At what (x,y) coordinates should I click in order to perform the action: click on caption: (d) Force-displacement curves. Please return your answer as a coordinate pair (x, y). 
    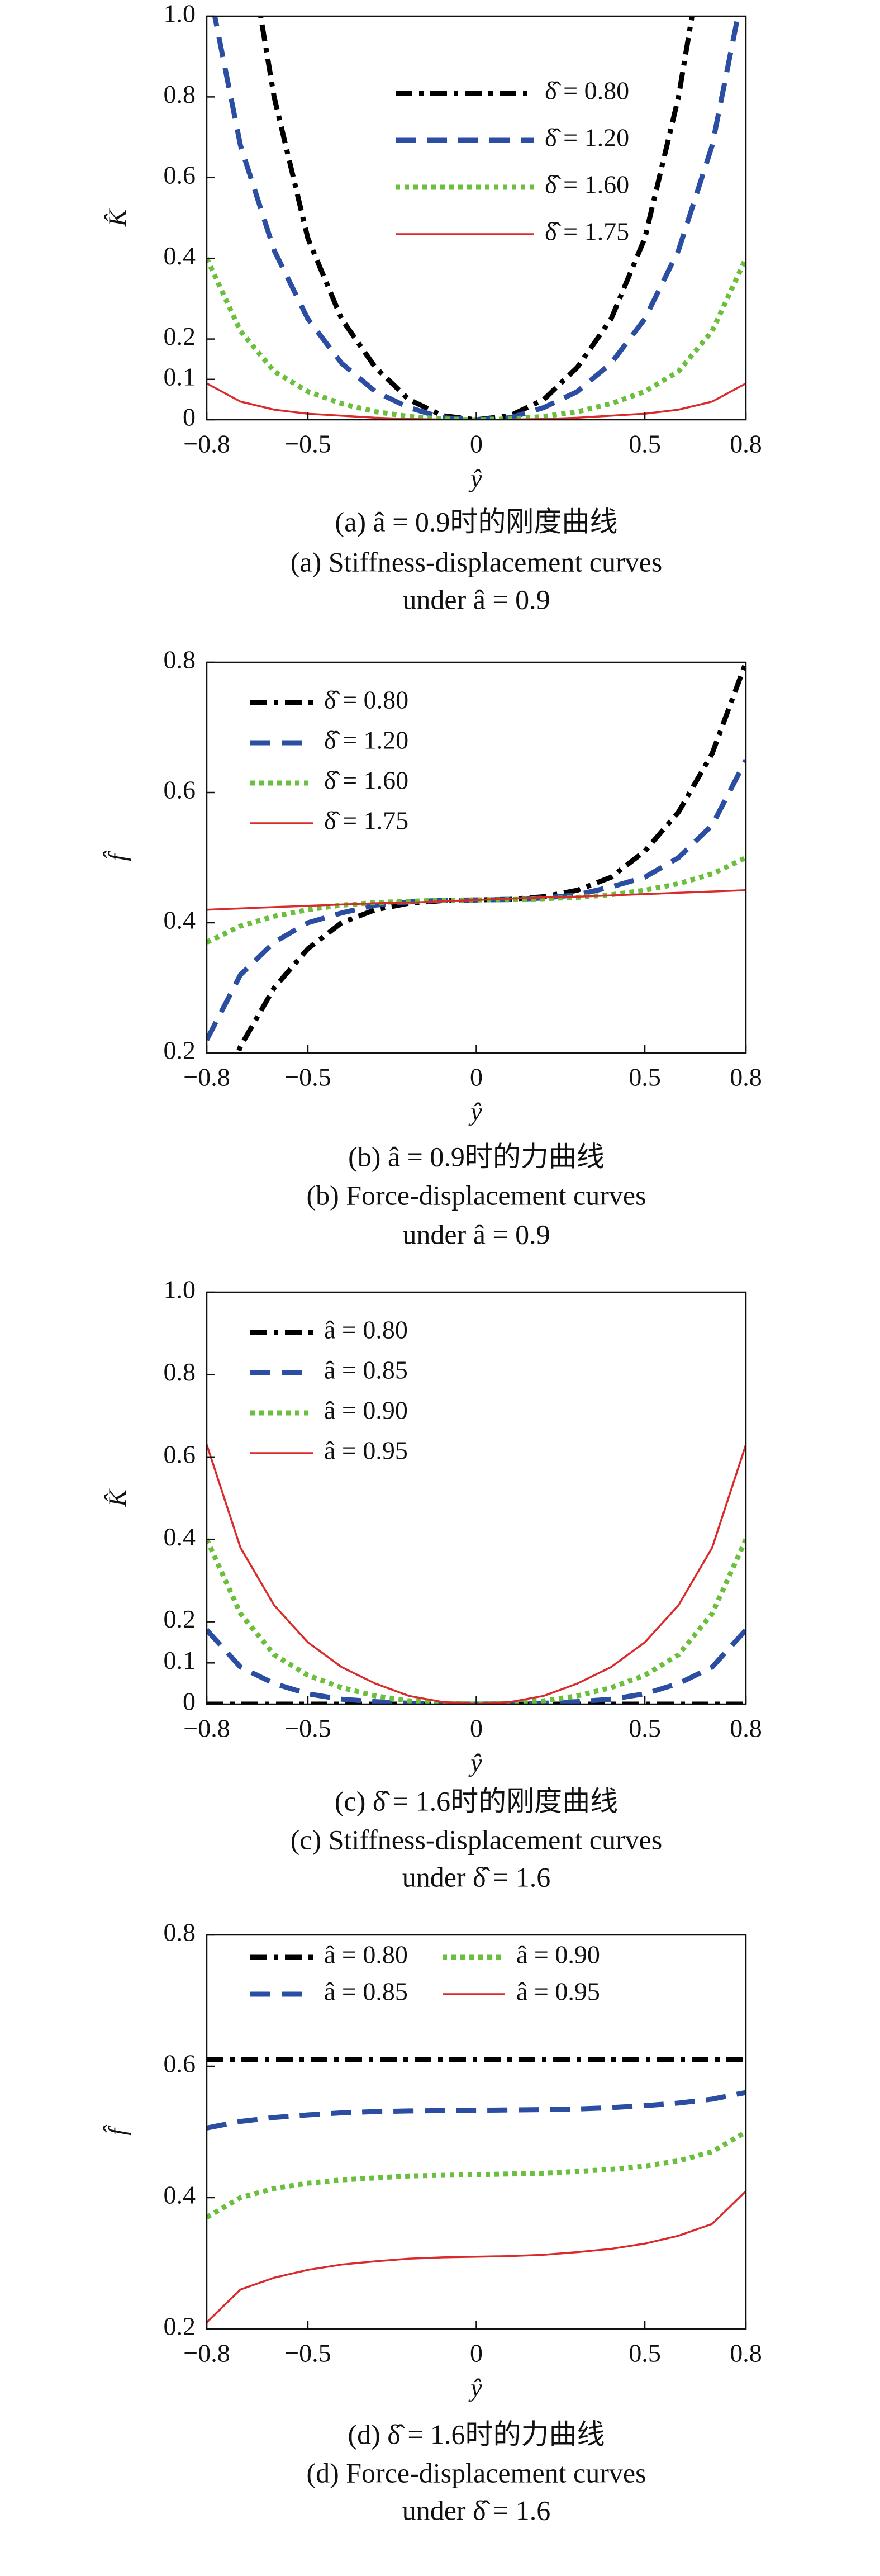
    Looking at the image, I should click on (476, 2472).